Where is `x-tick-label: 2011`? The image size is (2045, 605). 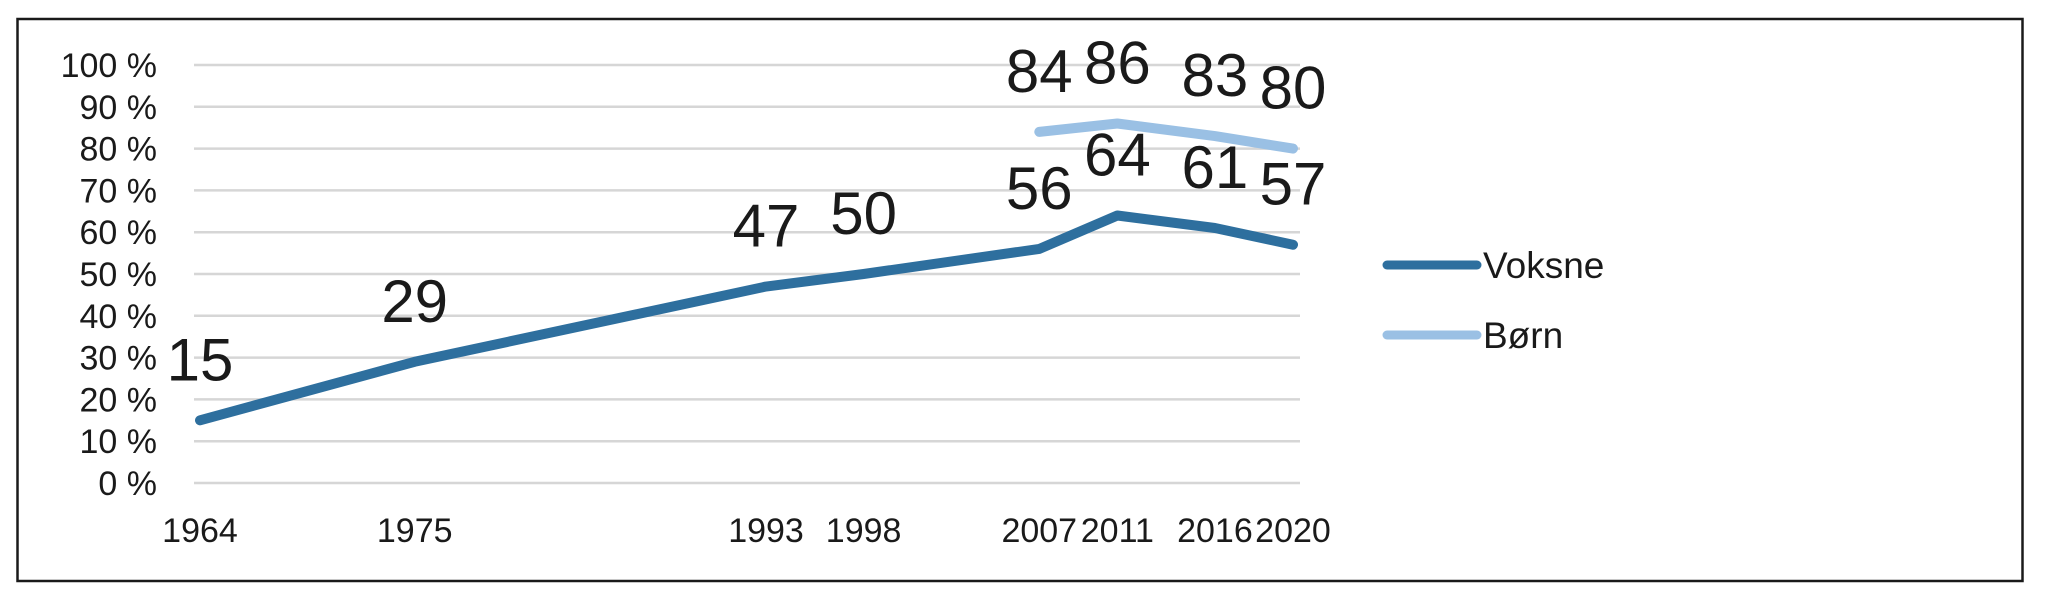
x-tick-label: 2011 is located at coordinates (1117, 531).